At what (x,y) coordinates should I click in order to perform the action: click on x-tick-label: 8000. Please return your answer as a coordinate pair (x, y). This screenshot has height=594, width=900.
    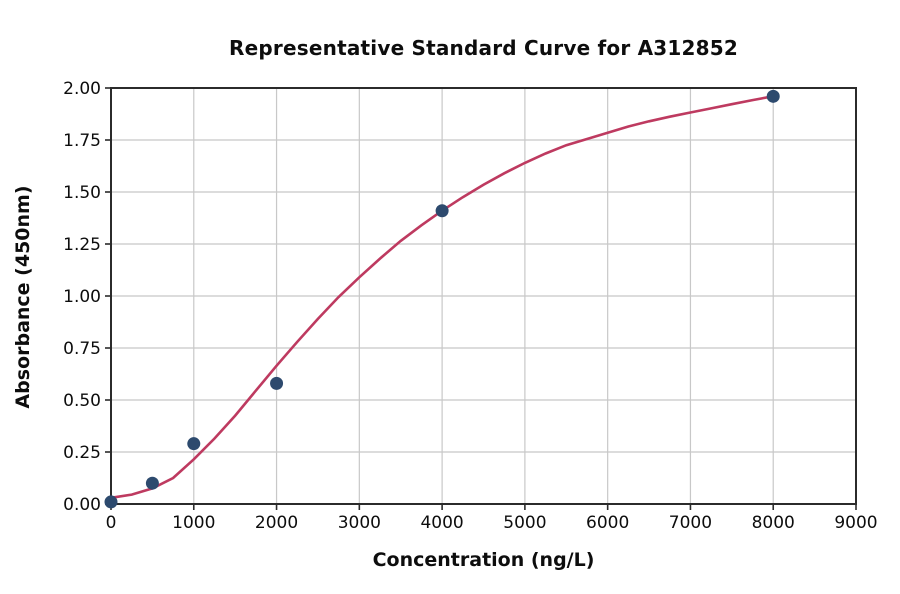
    Looking at the image, I should click on (773, 523).